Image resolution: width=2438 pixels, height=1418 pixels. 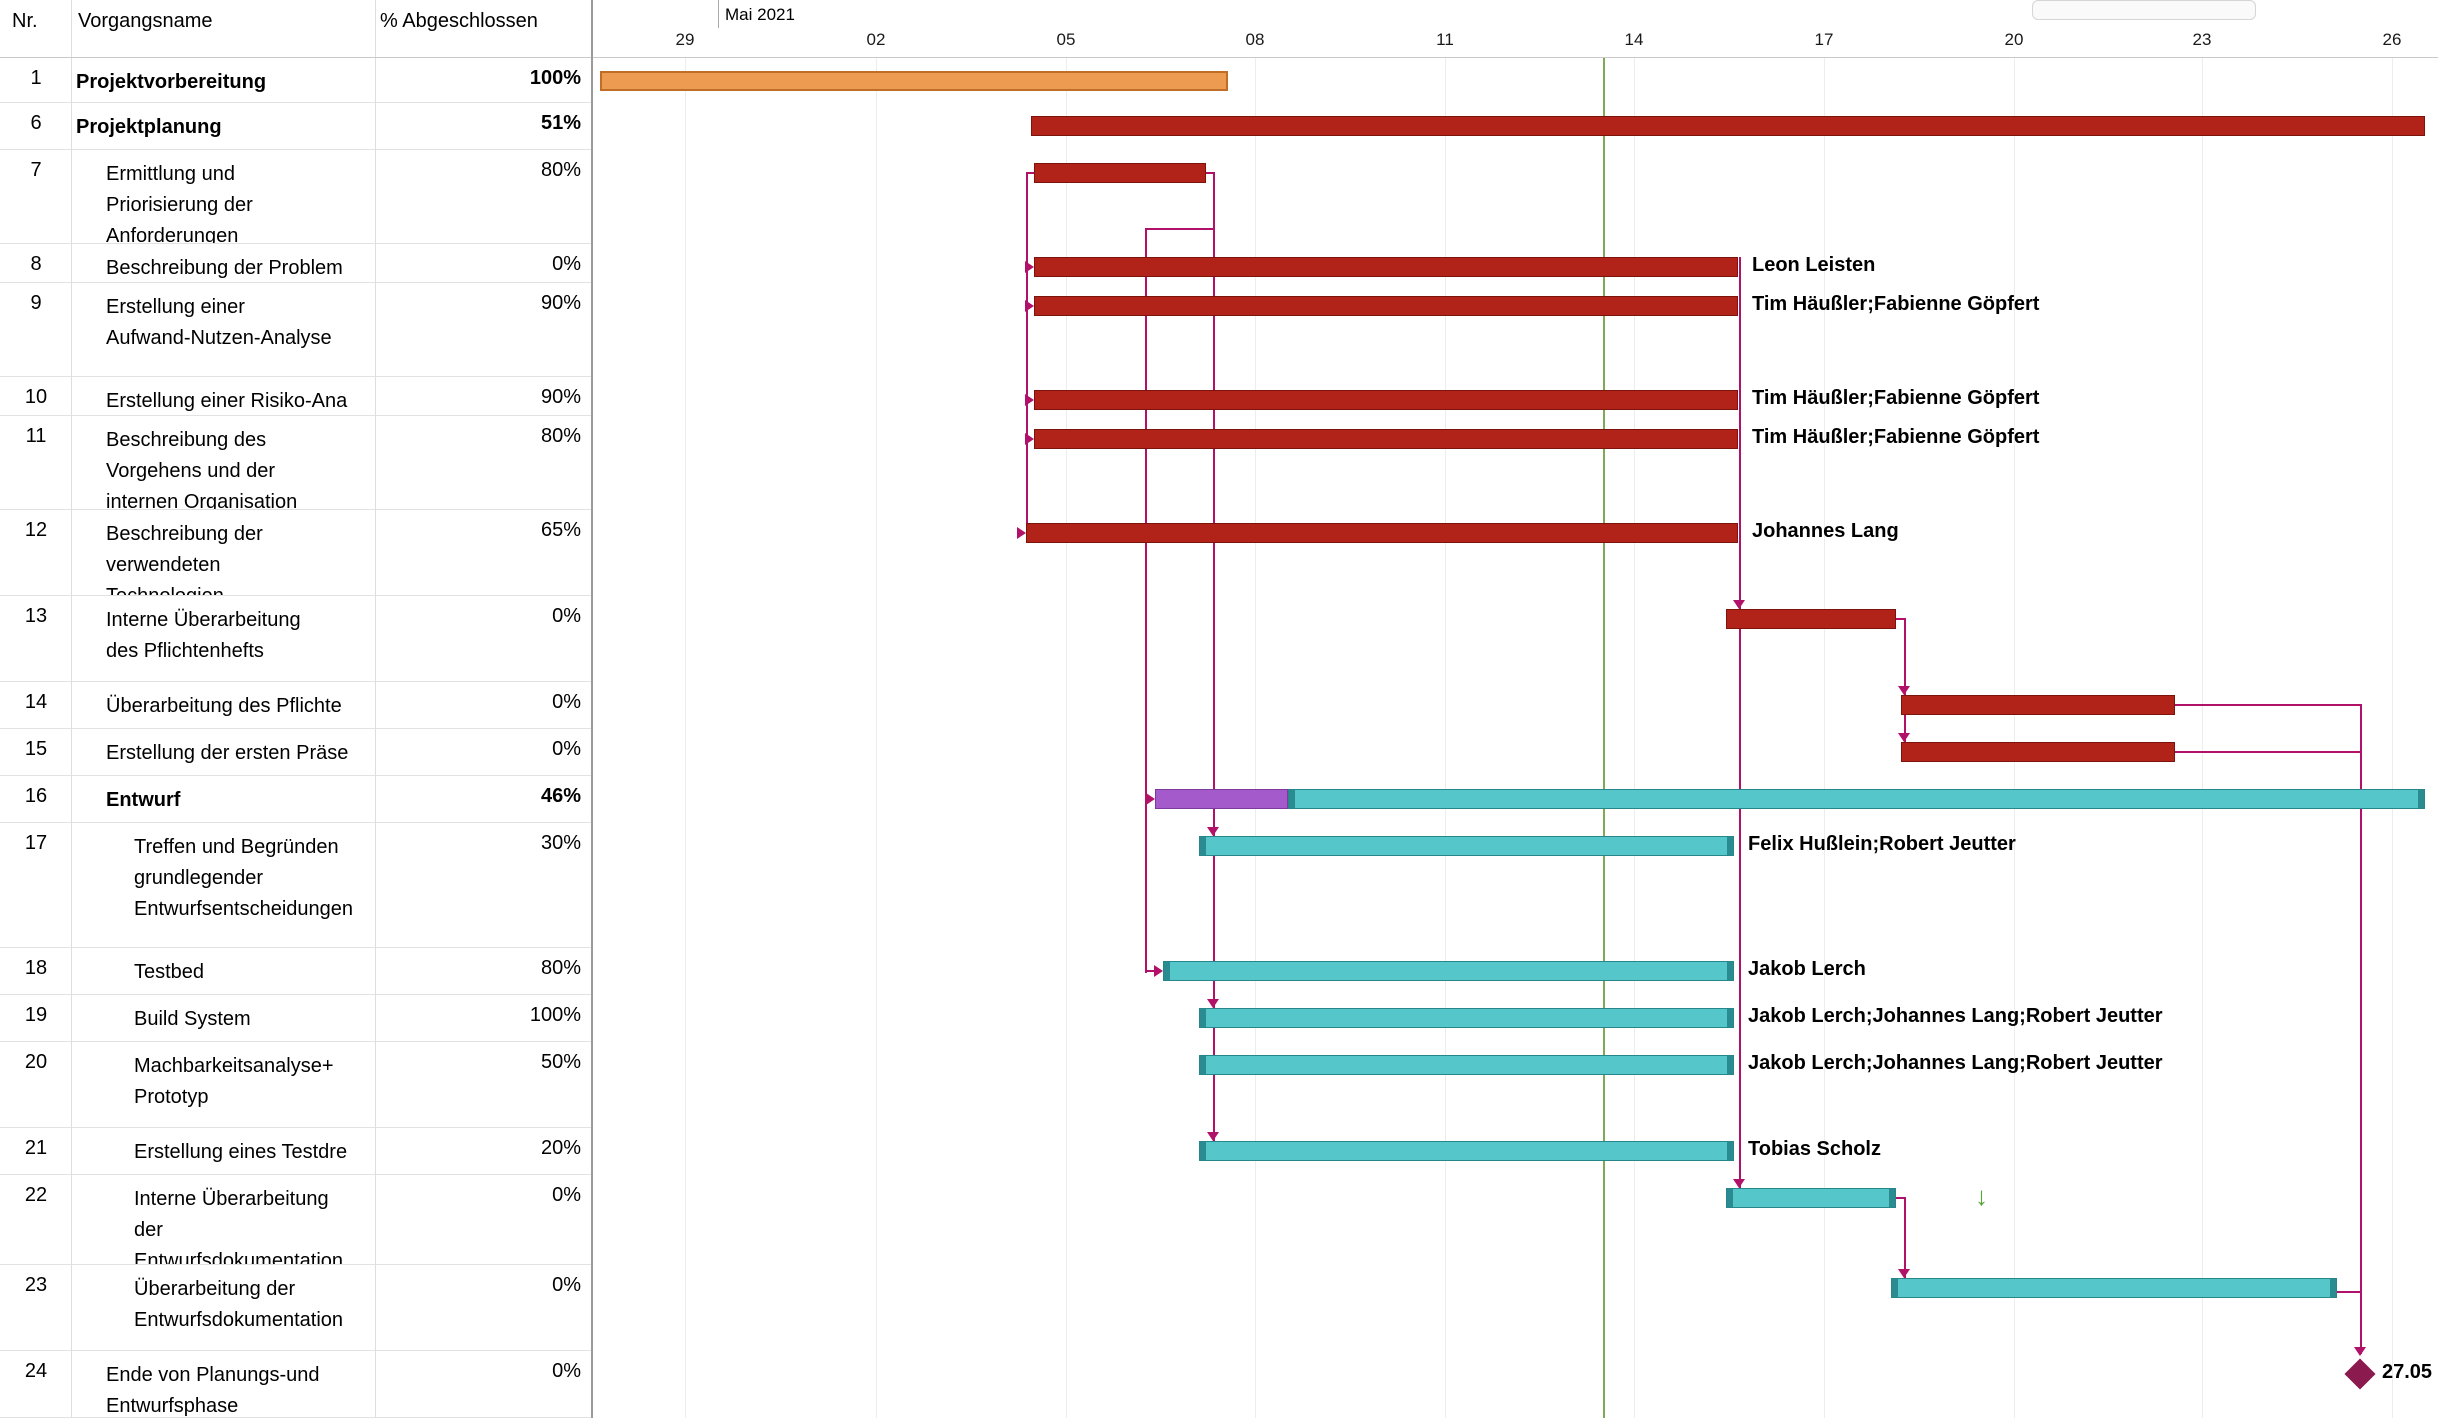 I want to click on table-chart-splitter, so click(x=592, y=709).